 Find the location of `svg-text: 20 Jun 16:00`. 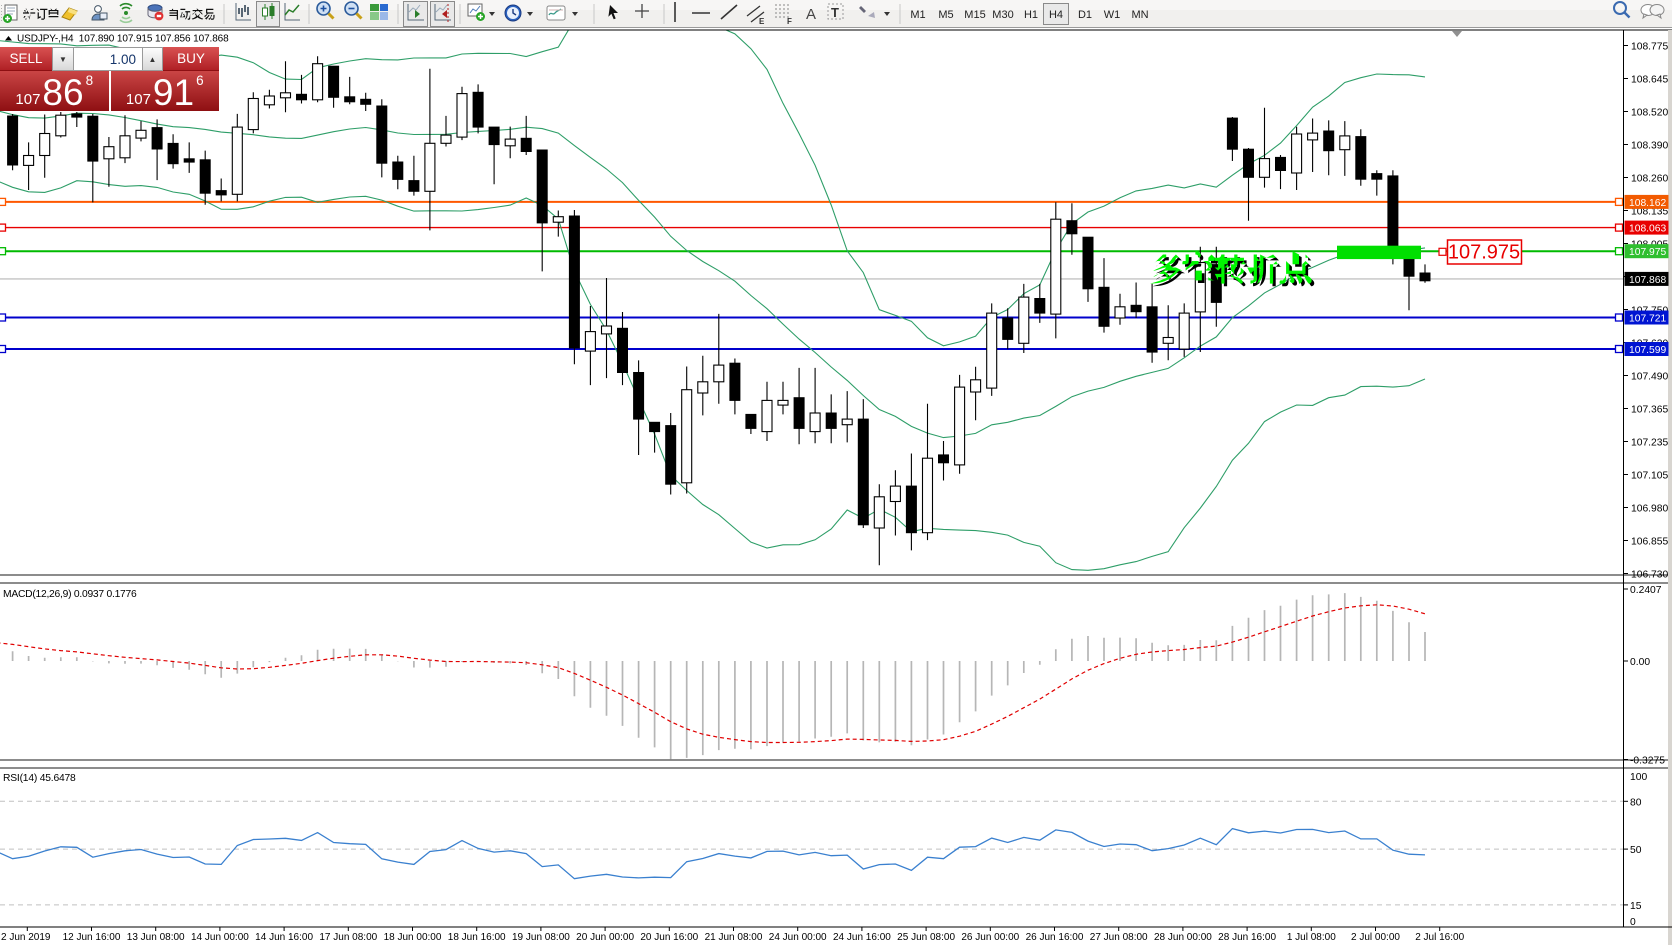

svg-text: 20 Jun 16:00 is located at coordinates (669, 937).